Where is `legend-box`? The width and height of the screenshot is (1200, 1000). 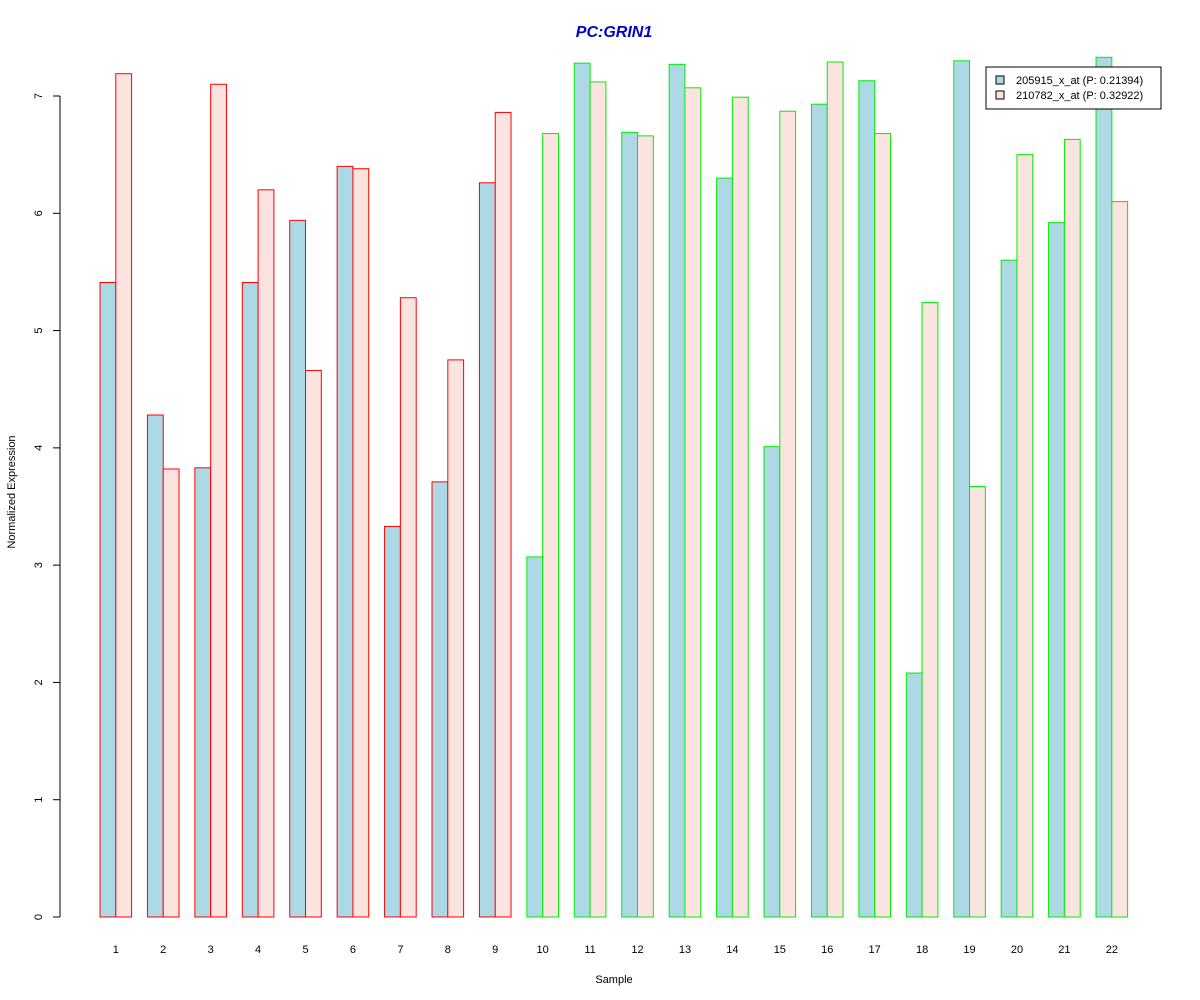 legend-box is located at coordinates (1073, 88).